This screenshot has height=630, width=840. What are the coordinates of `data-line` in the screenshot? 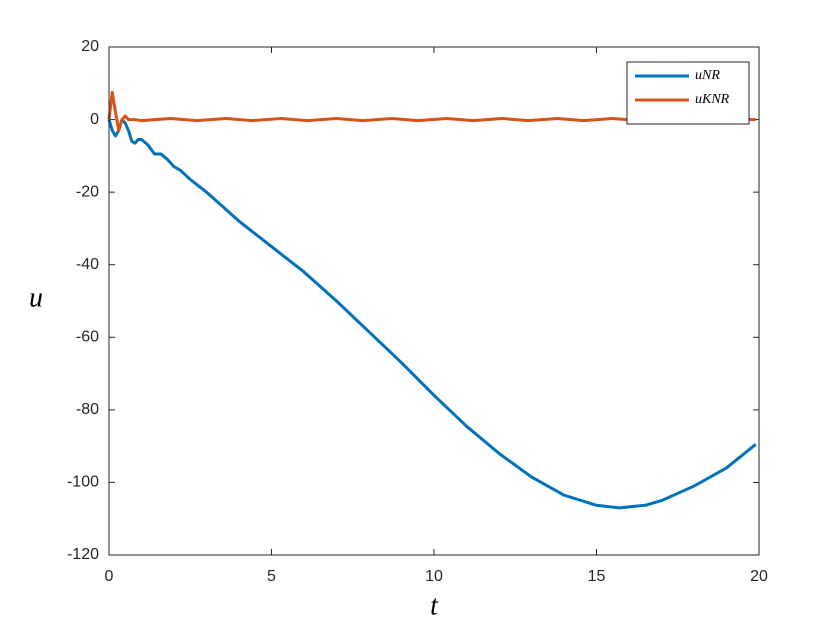 It's located at (431, 111).